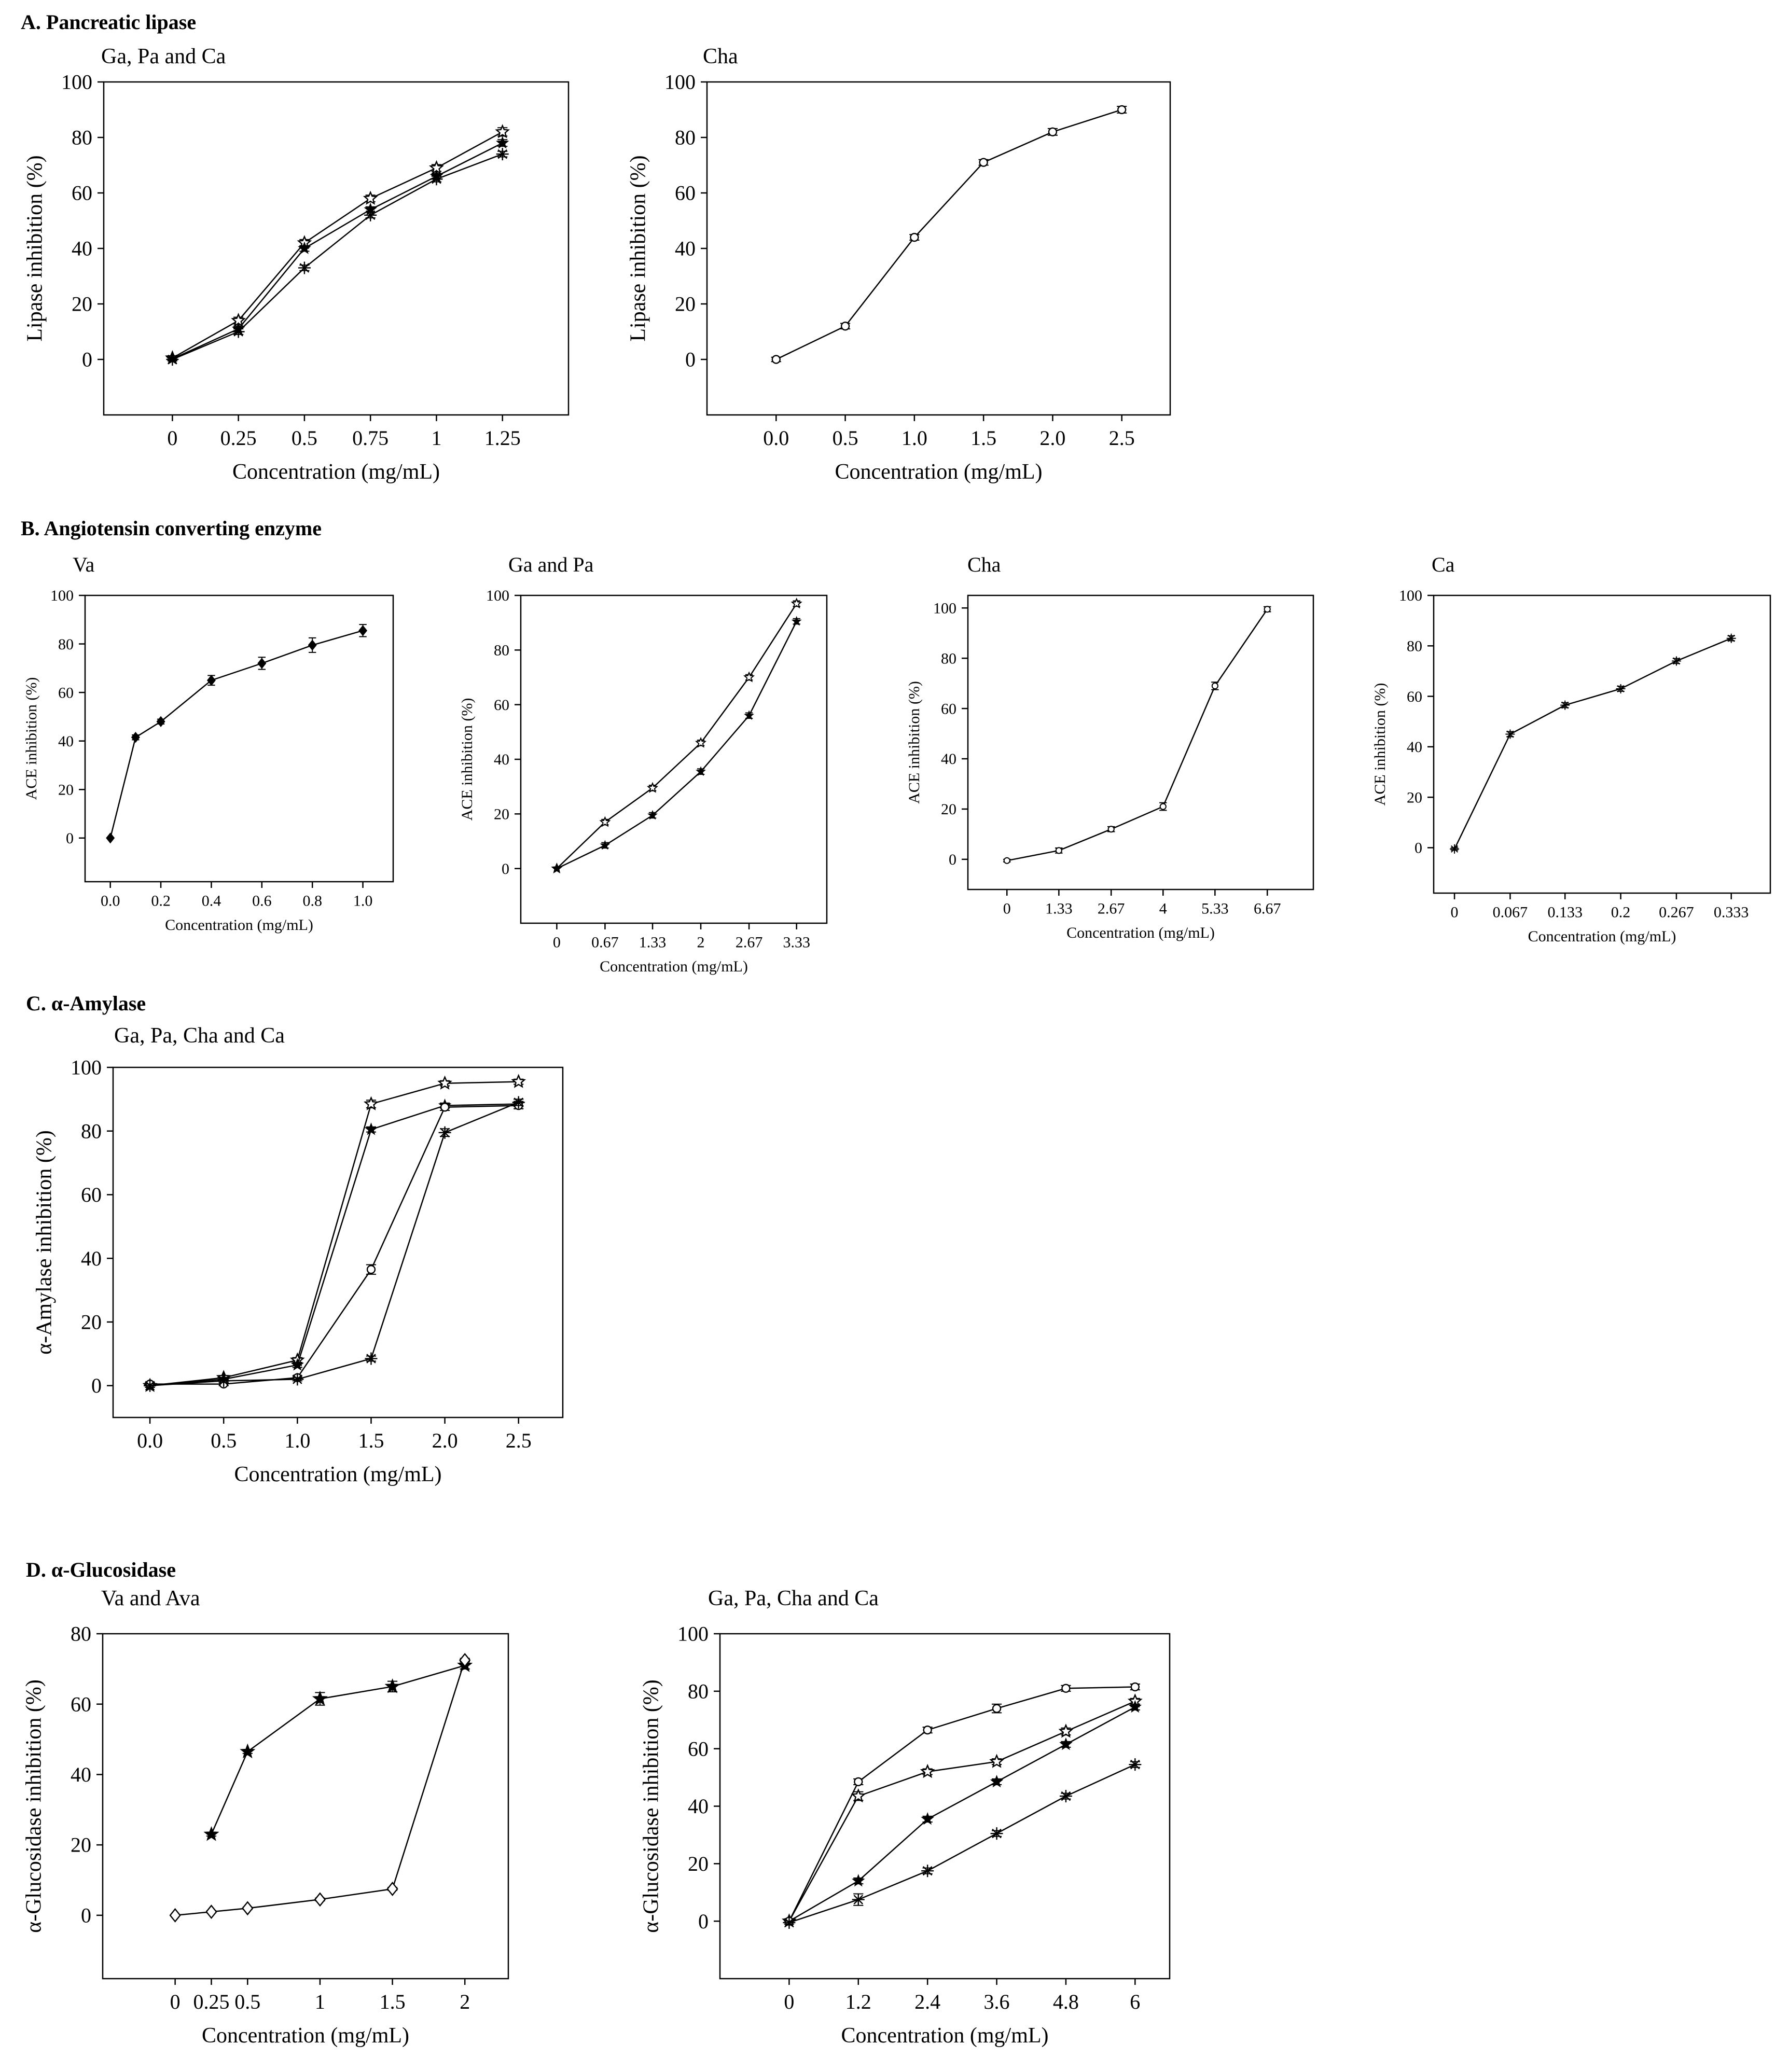 The width and height of the screenshot is (1789, 2072). I want to click on series-va, so click(338, 1749).